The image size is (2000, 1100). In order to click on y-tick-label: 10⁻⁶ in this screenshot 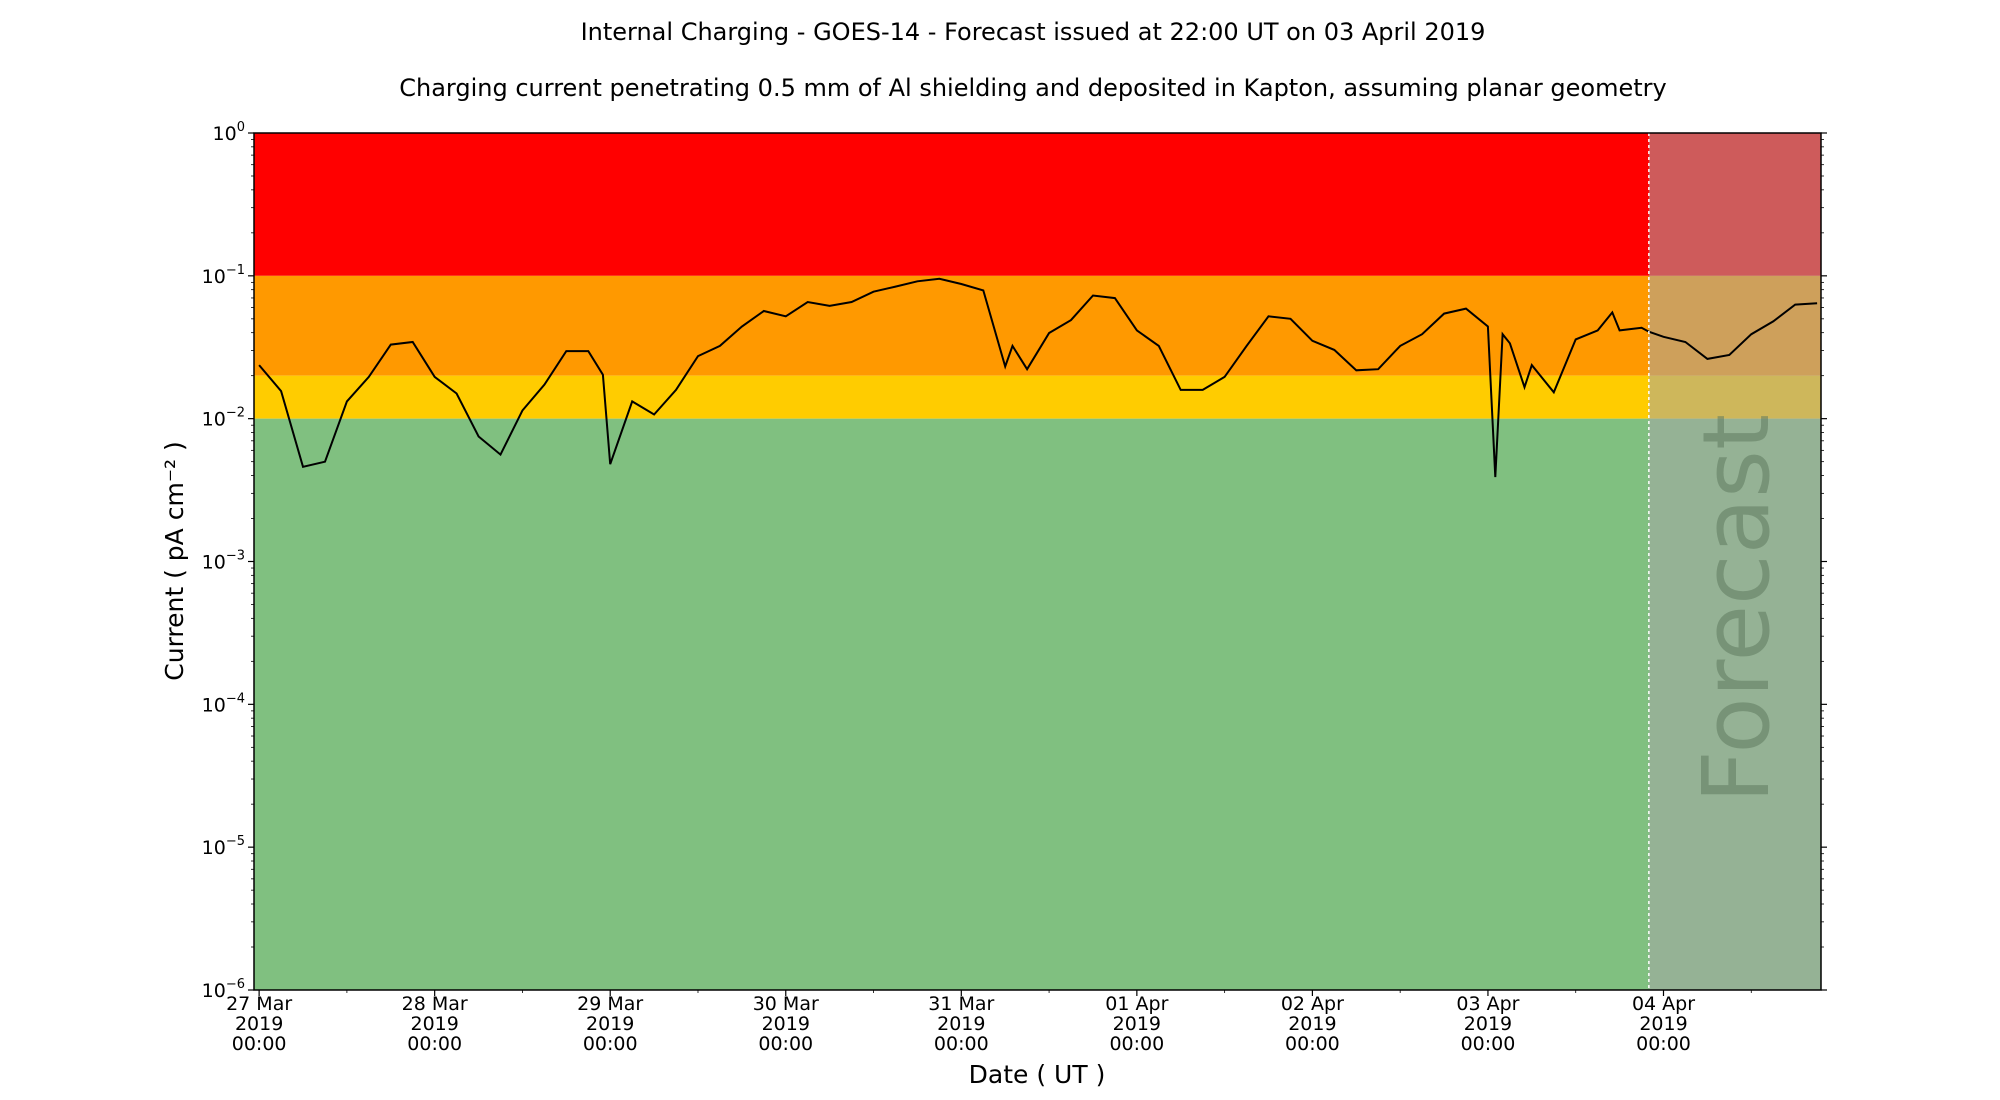, I will do `click(223, 989)`.